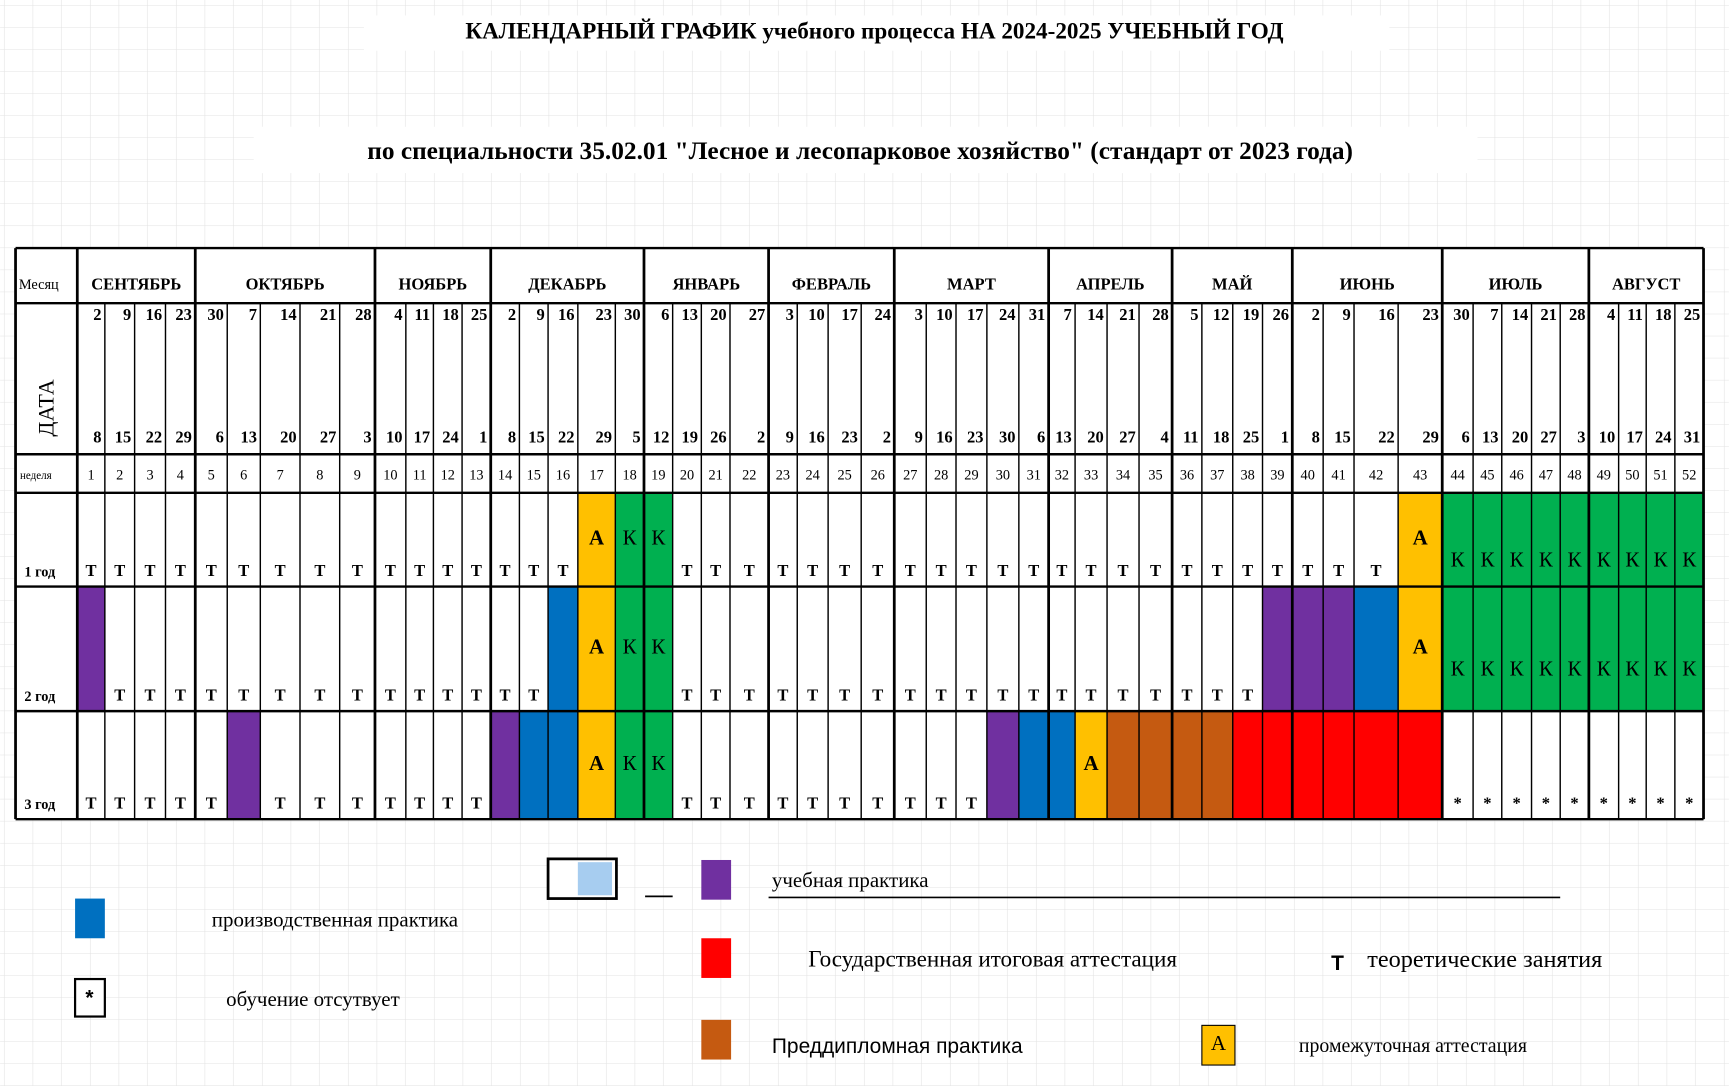  What do you see at coordinates (448, 476) in the screenshot?
I see `week-number: 12` at bounding box center [448, 476].